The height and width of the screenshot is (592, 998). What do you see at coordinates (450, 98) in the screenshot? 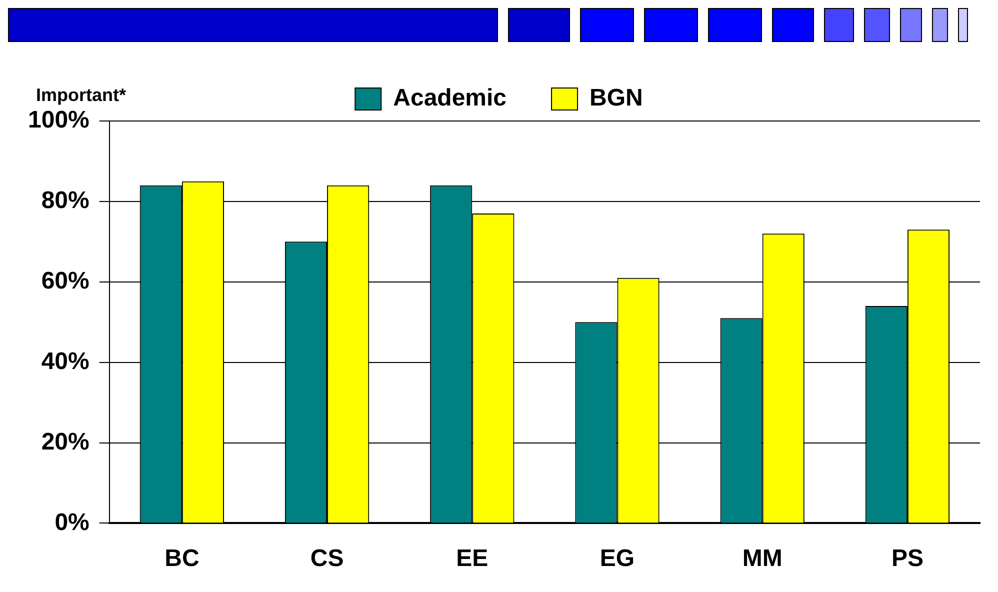
I see `legend-label: Academic` at bounding box center [450, 98].